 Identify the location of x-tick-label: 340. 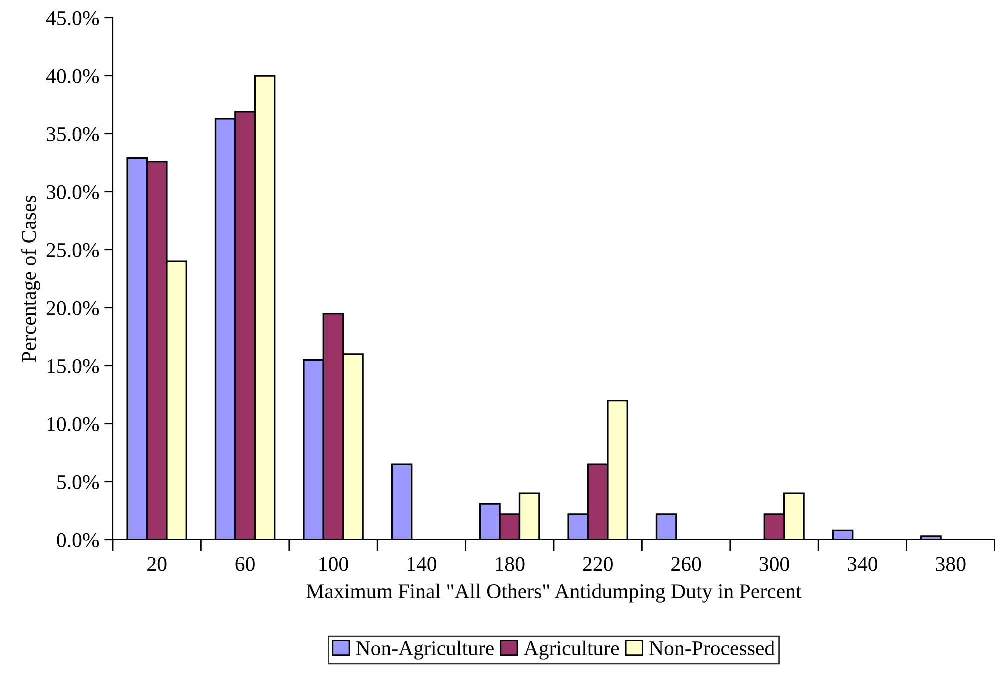
(863, 564).